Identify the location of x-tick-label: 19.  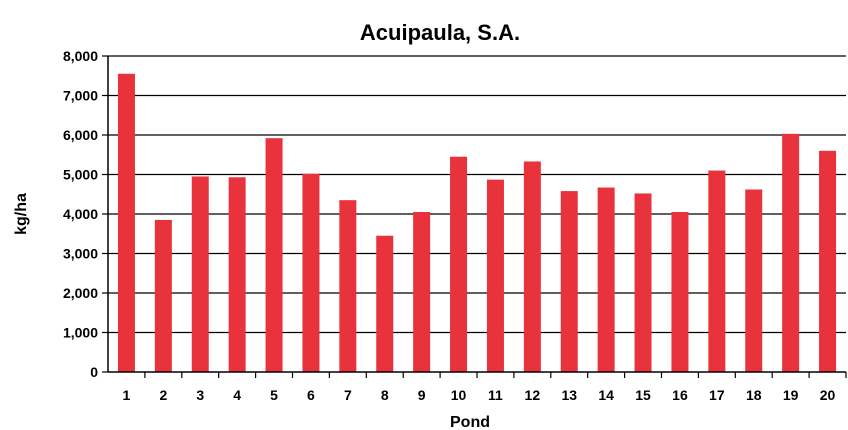
(791, 395).